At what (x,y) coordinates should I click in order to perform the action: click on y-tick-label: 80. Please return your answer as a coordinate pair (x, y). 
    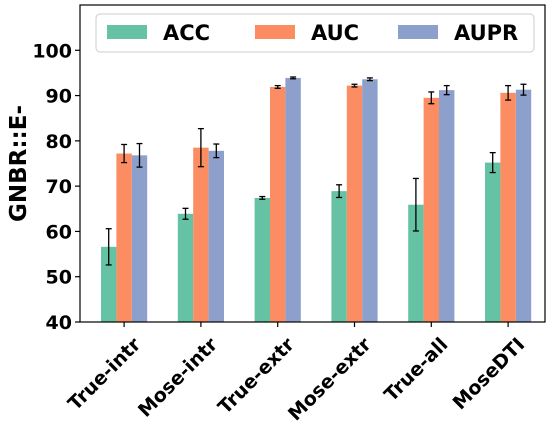
    Looking at the image, I should click on (59, 142).